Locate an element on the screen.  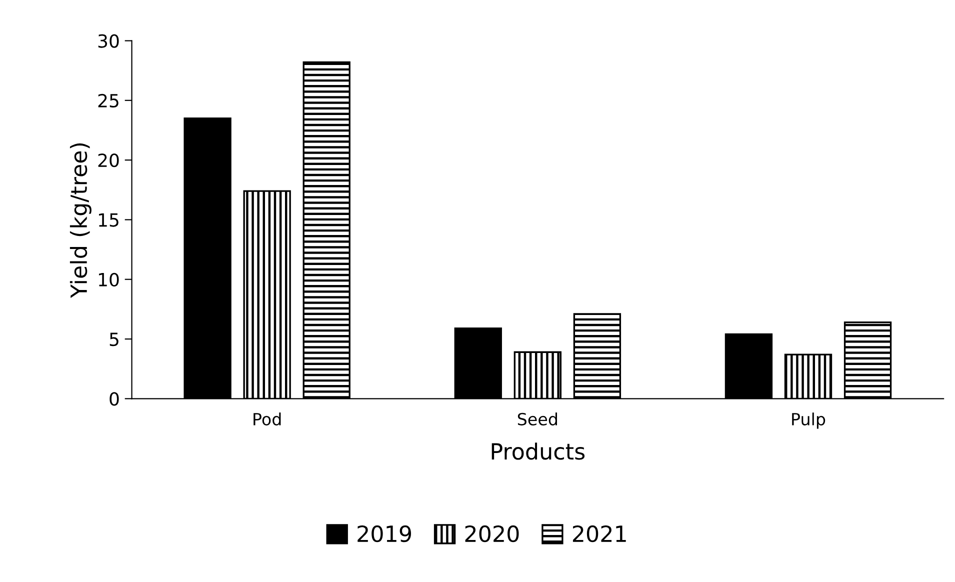
x-tick-label: Seed is located at coordinates (537, 419).